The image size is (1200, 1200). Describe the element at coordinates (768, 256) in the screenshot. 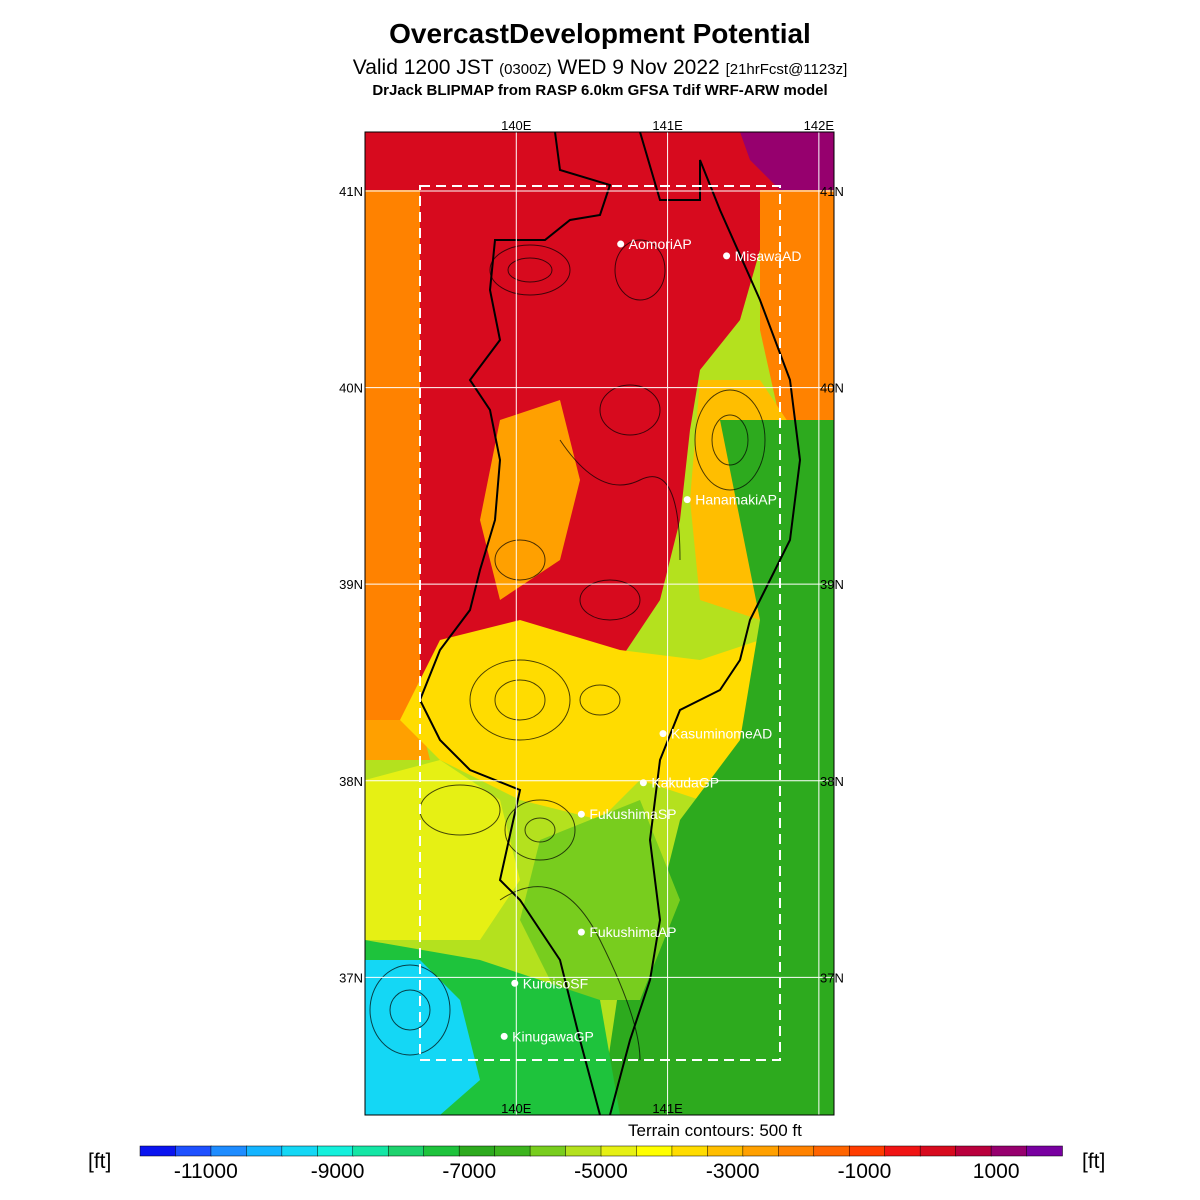

I see `station-label: MisawaAD` at that location.